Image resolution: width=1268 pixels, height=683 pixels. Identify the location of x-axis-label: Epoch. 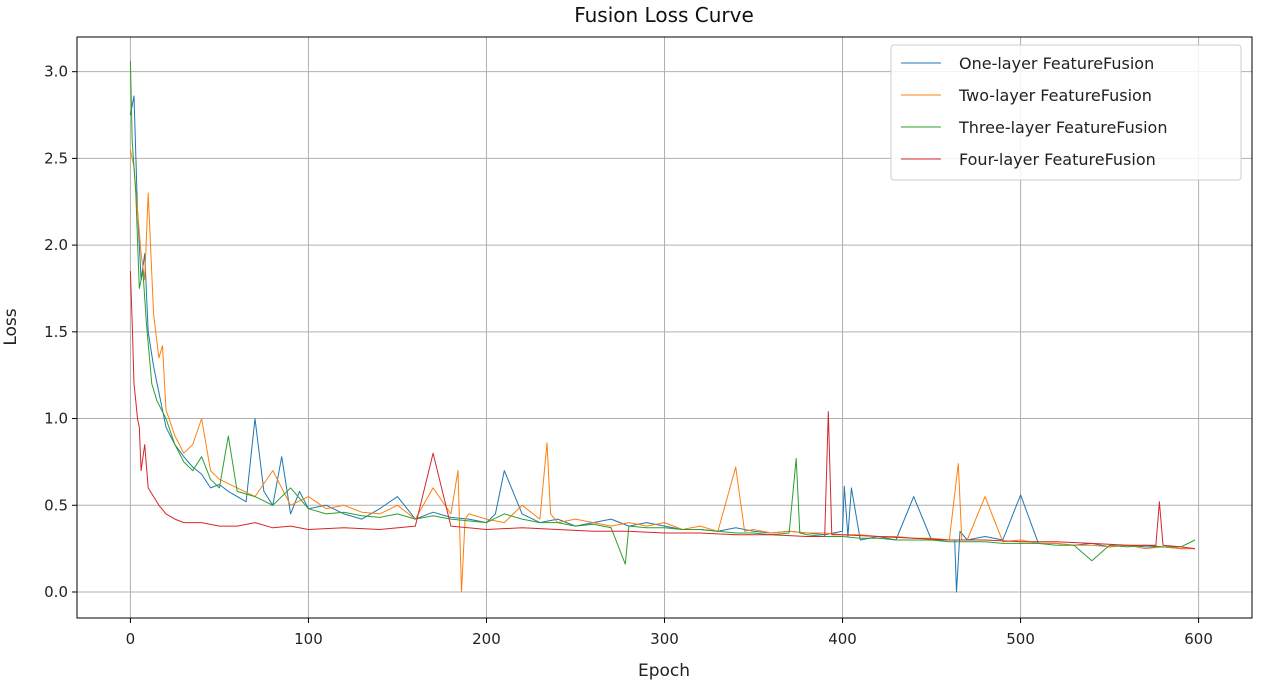
(664, 671).